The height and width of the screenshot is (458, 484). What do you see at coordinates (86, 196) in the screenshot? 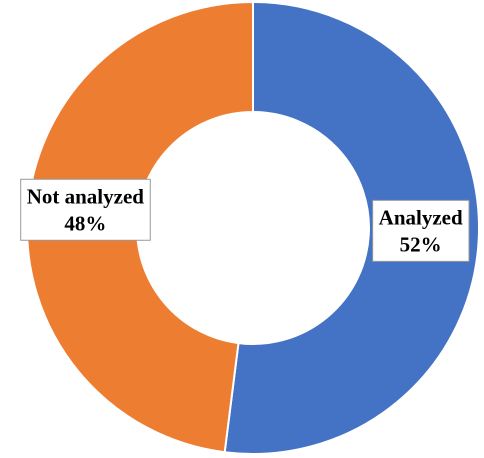
I see `label-category: Not analyzed` at bounding box center [86, 196].